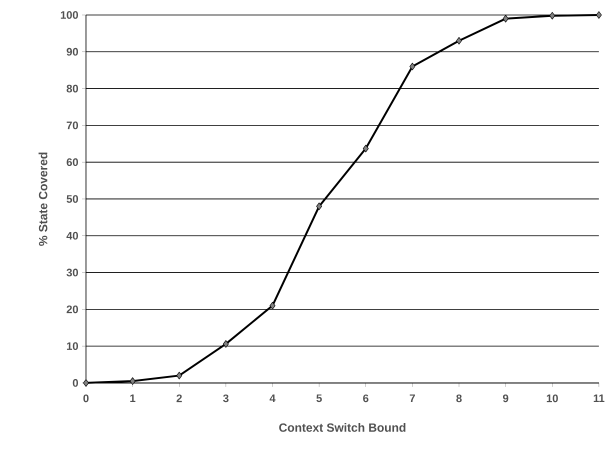 The width and height of the screenshot is (608, 465). I want to click on x-axis-title: Context Switch Bound, so click(342, 427).